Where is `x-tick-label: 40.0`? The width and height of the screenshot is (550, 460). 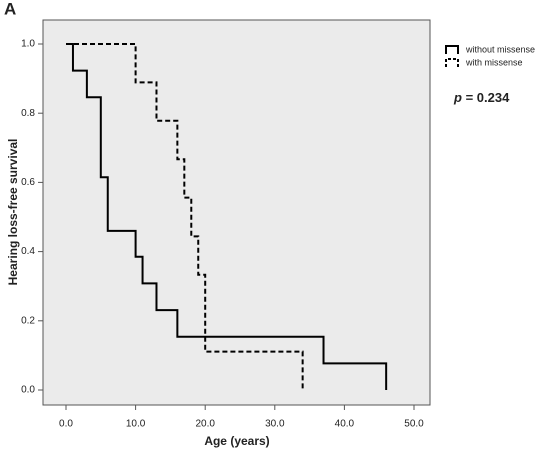
x-tick-label: 40.0 is located at coordinates (345, 424).